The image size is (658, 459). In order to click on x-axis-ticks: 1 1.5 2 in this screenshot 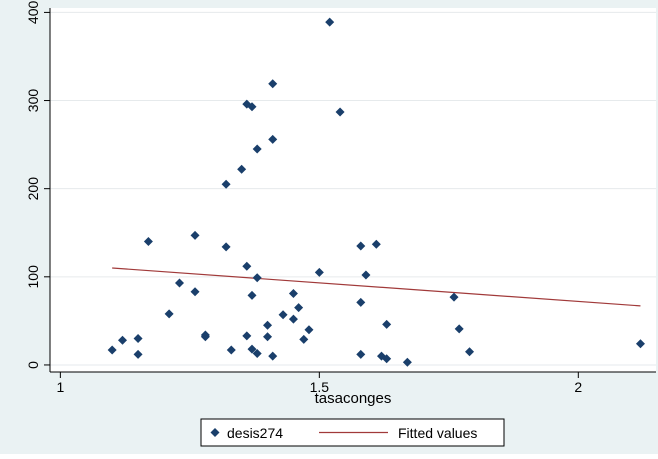, I will do `click(319, 383)`.